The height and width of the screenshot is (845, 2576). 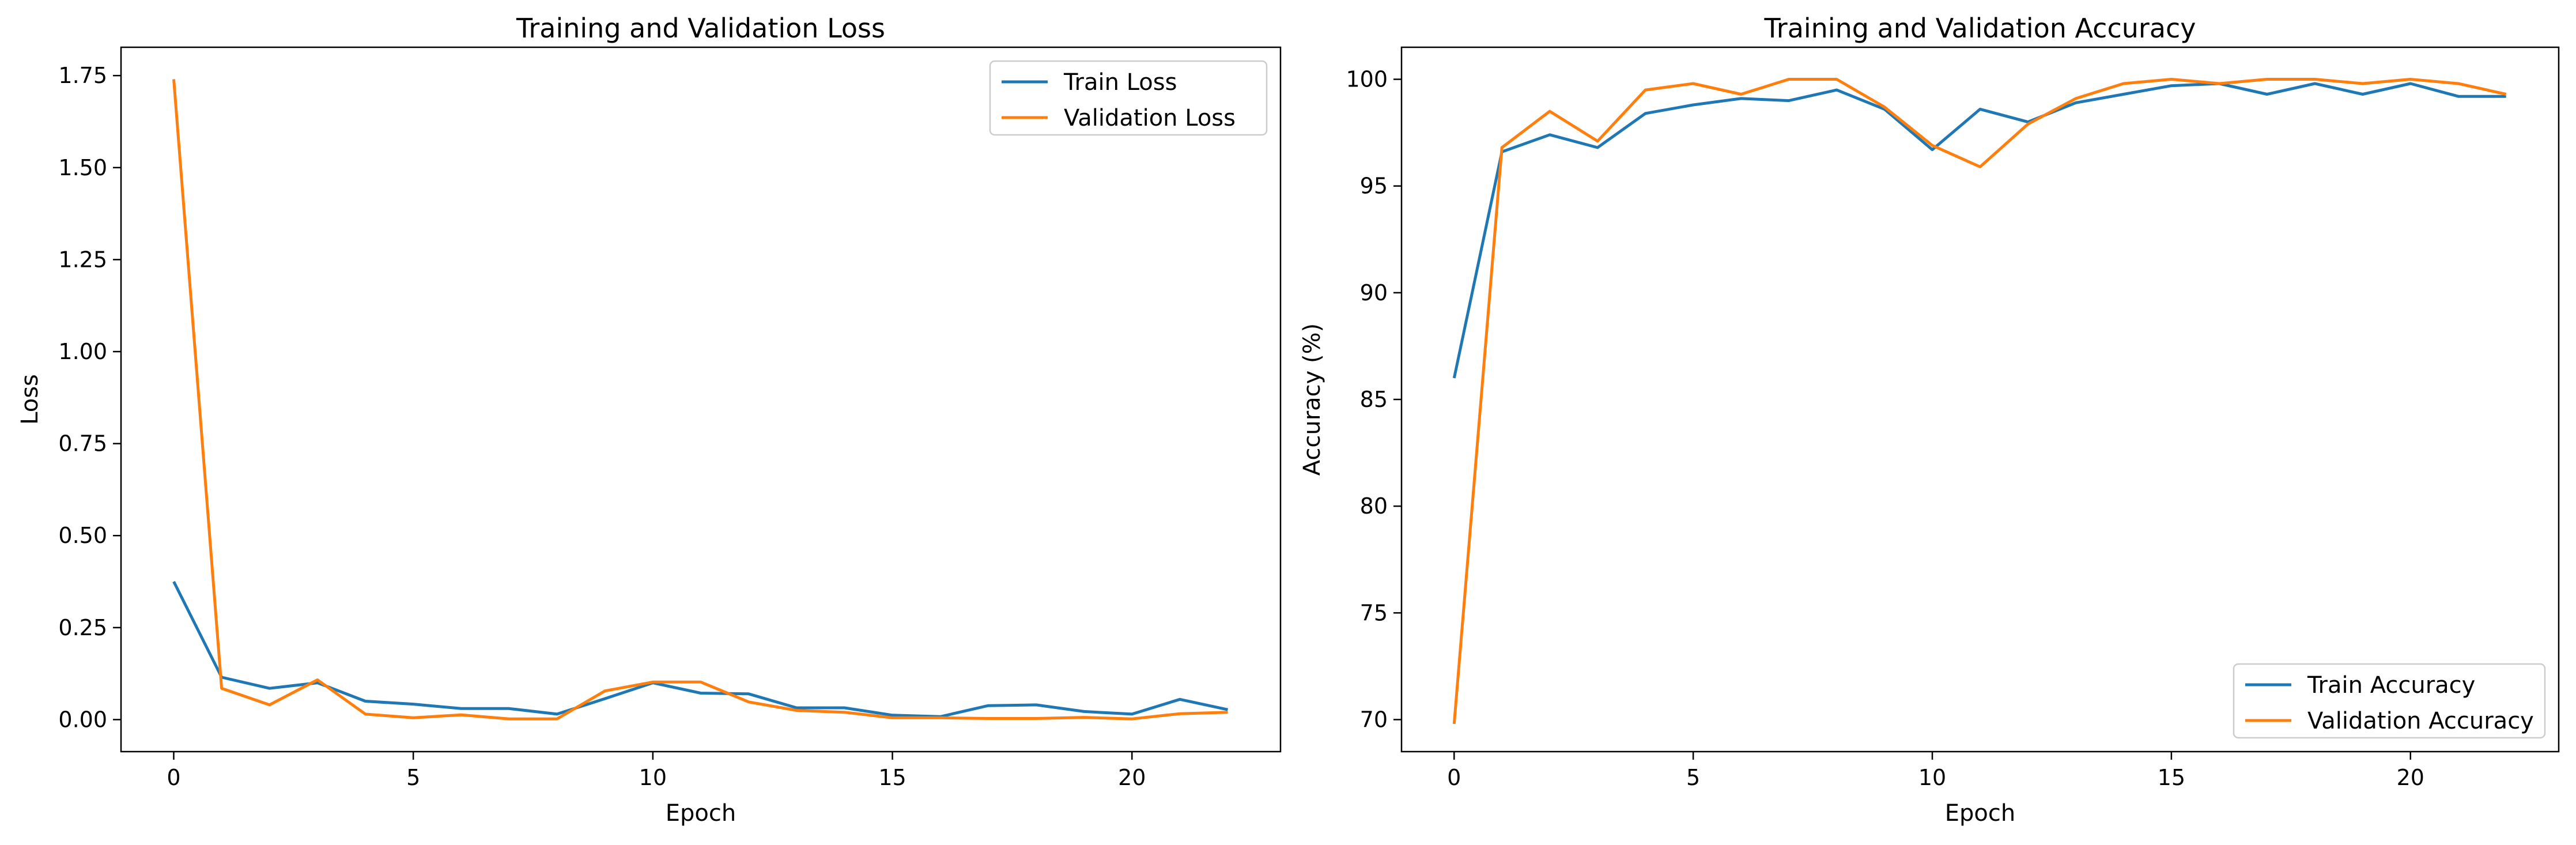 I want to click on accuracy-y-tick-label: 75, so click(x=1374, y=612).